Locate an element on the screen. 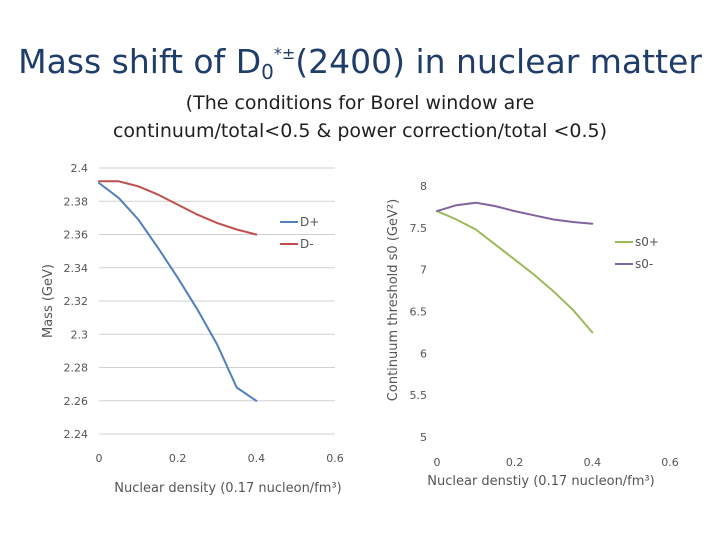 This screenshot has height=540, width=720. thr-y-tick-label: 6.5 is located at coordinates (419, 312).